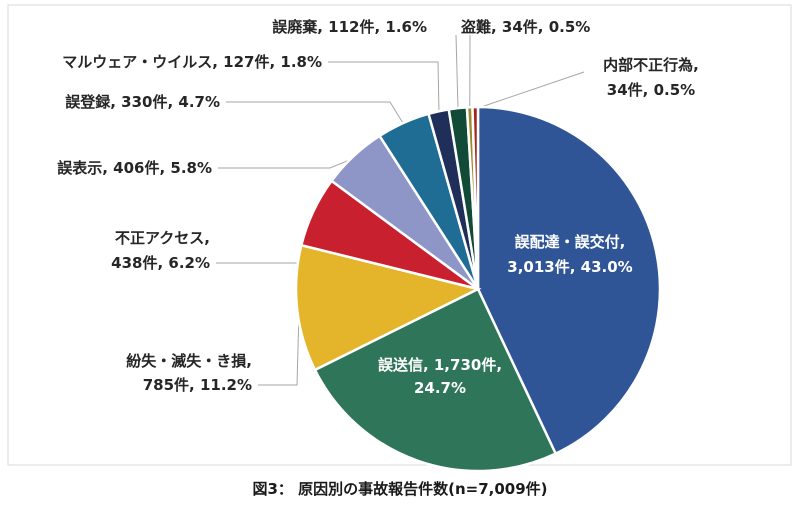 This screenshot has height=515, width=800. I want to click on slice-label-10: 内部不正行為, 34件, 0.5%, so click(651, 77).